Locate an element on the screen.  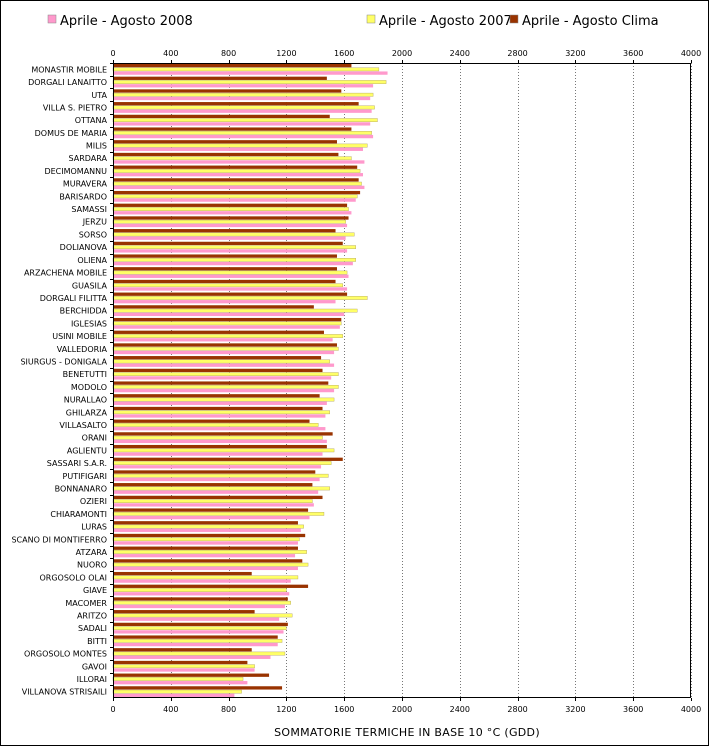
category-label: SASSARI S.A.R. is located at coordinates (77, 463).